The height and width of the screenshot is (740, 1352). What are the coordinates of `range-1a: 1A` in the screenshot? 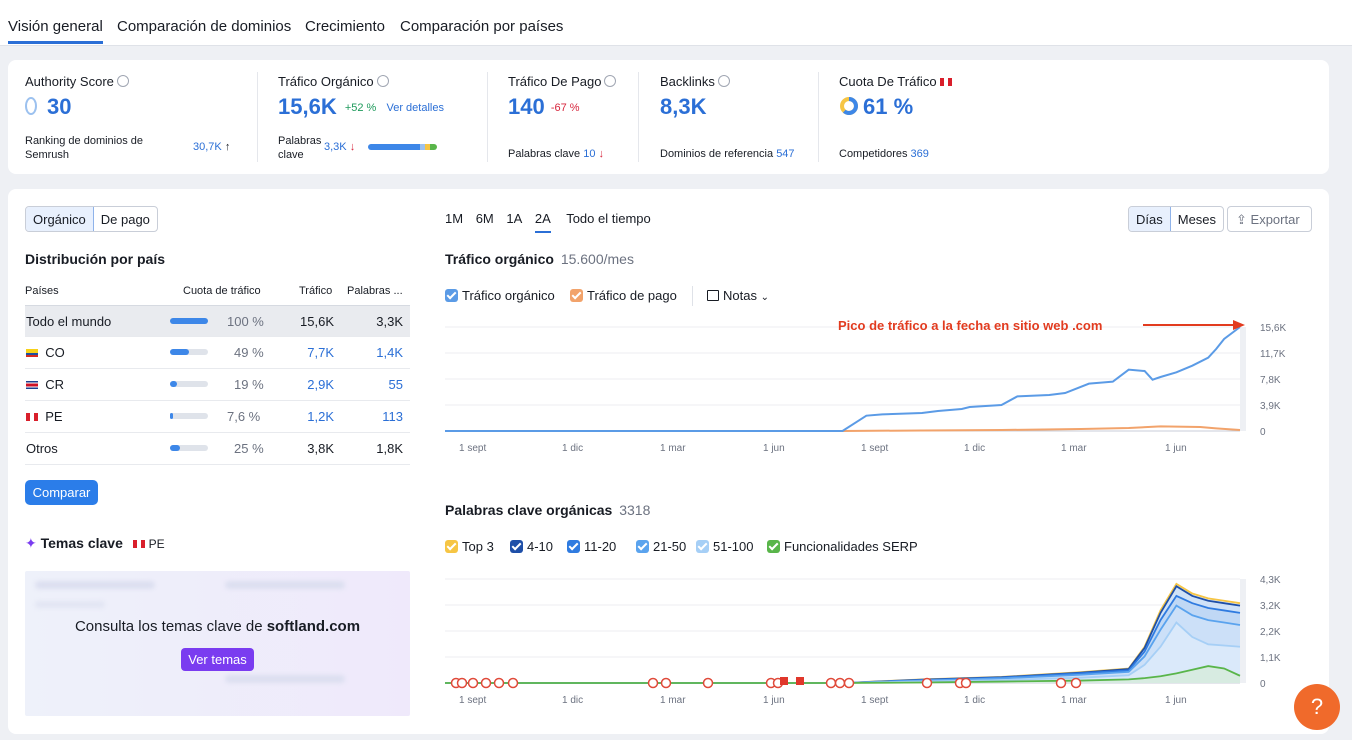 It's located at (514, 218).